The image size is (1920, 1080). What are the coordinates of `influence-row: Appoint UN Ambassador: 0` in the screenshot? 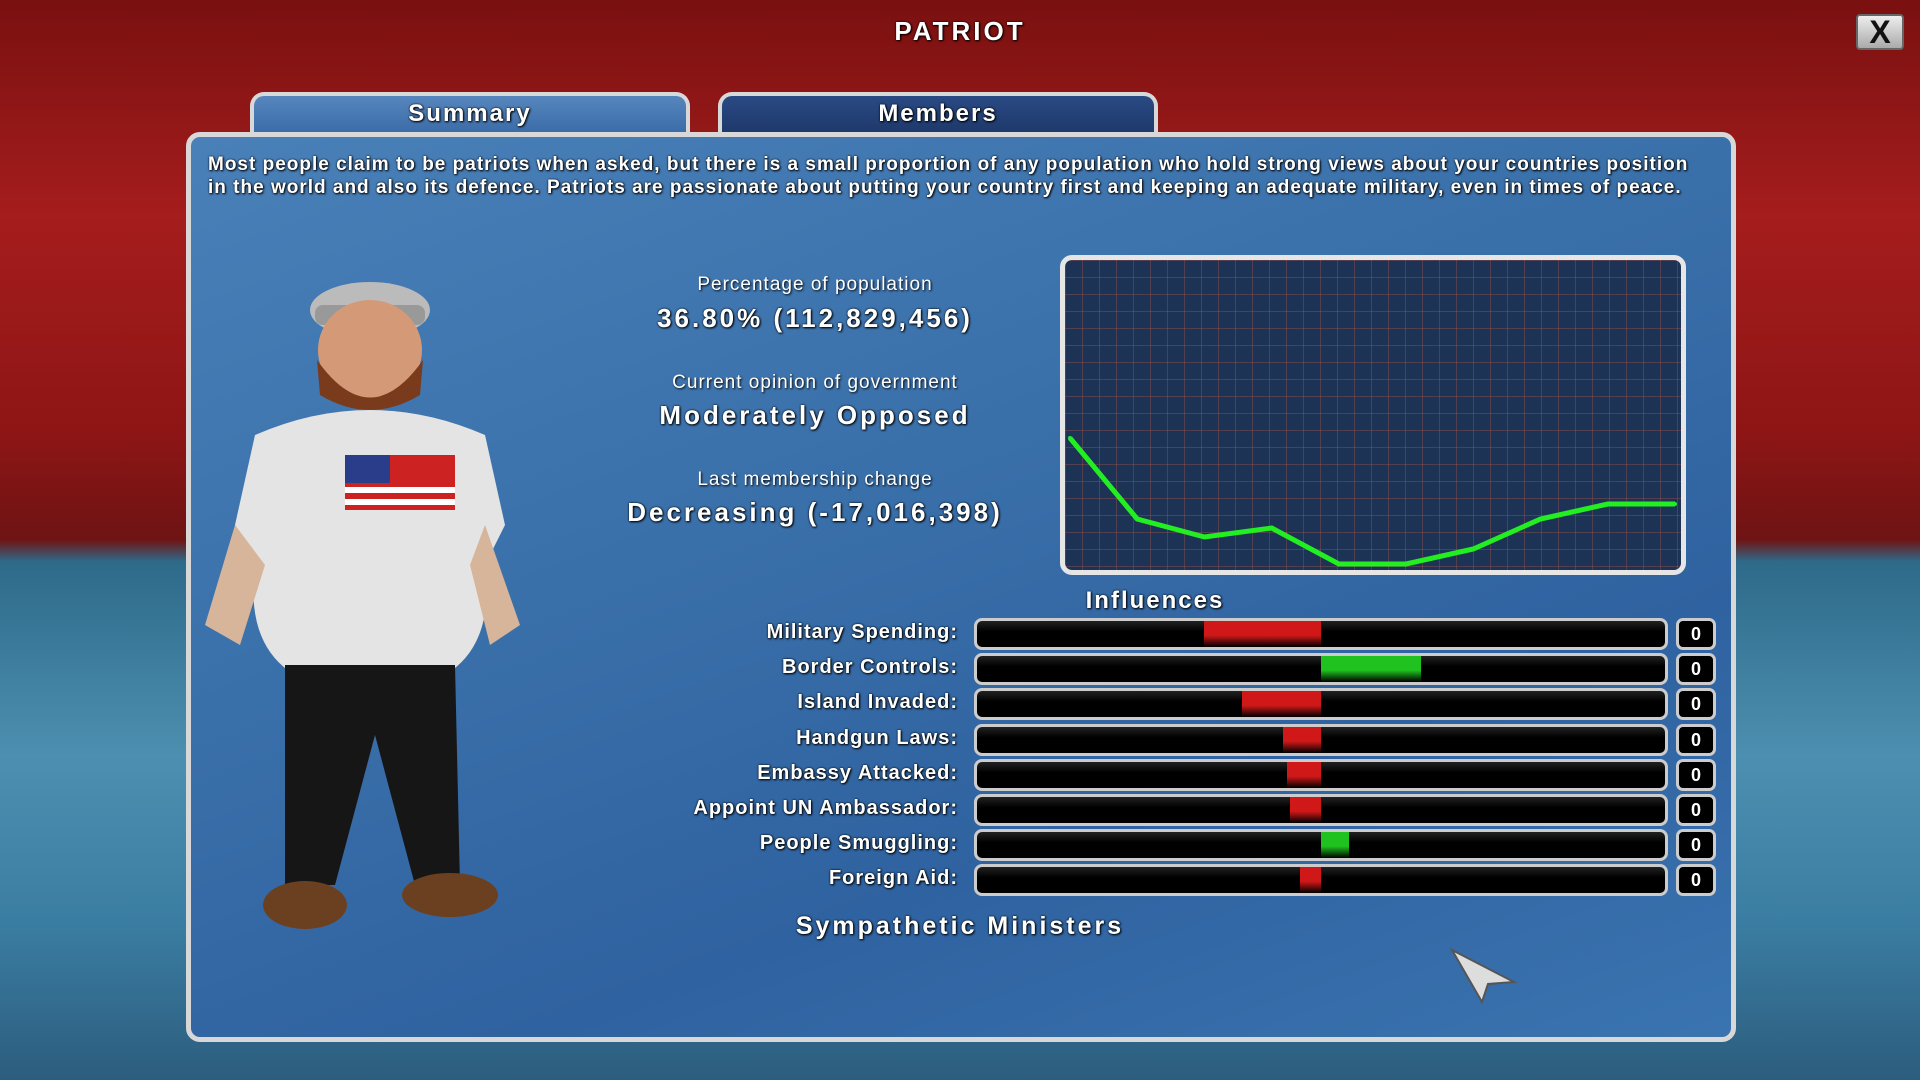 It's located at (1160, 810).